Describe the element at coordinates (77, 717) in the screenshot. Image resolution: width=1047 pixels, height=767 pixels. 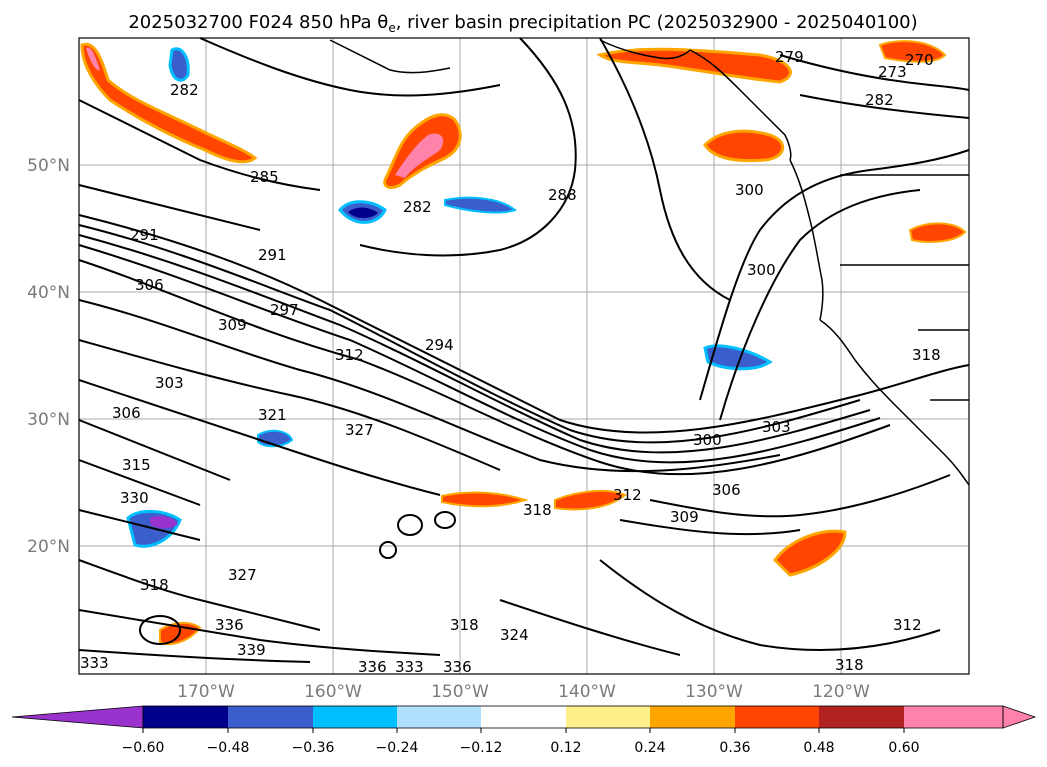
I see `colorbar-extend-low` at that location.